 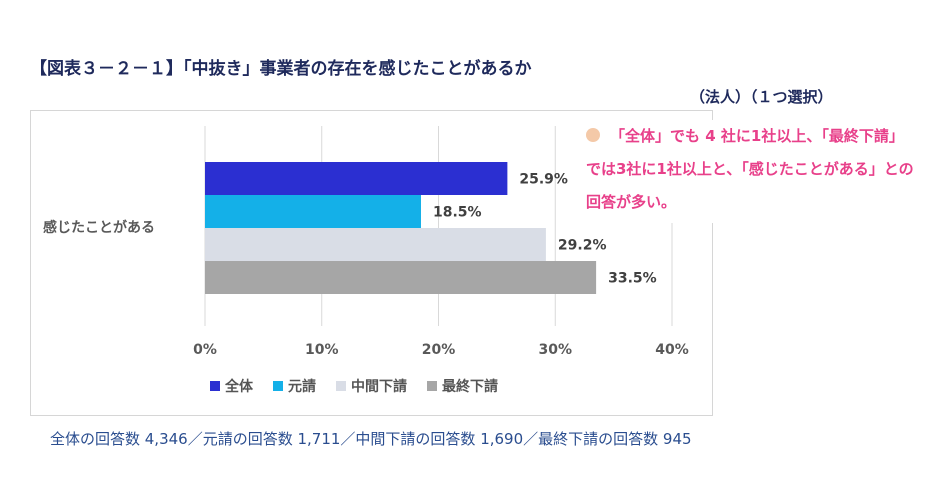 I want to click on legend-item: 中間下請, so click(x=371, y=386).